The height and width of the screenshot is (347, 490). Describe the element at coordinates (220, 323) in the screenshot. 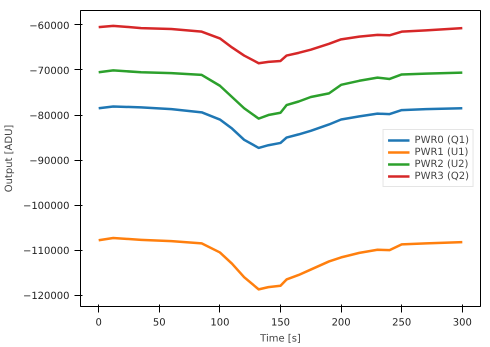

I see `x-tick-label: 100` at that location.